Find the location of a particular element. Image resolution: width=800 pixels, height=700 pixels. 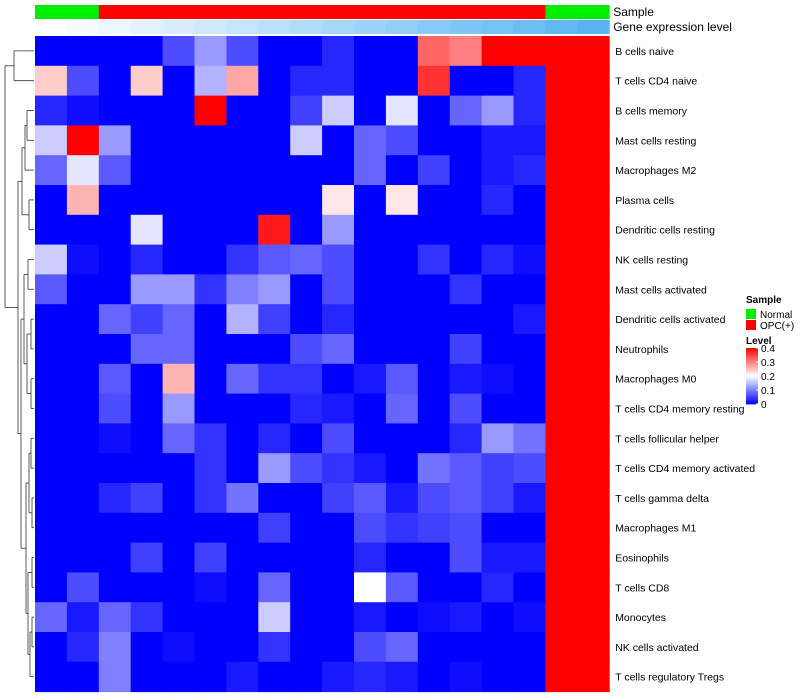

legend-sample-label: Normal is located at coordinates (776, 315).